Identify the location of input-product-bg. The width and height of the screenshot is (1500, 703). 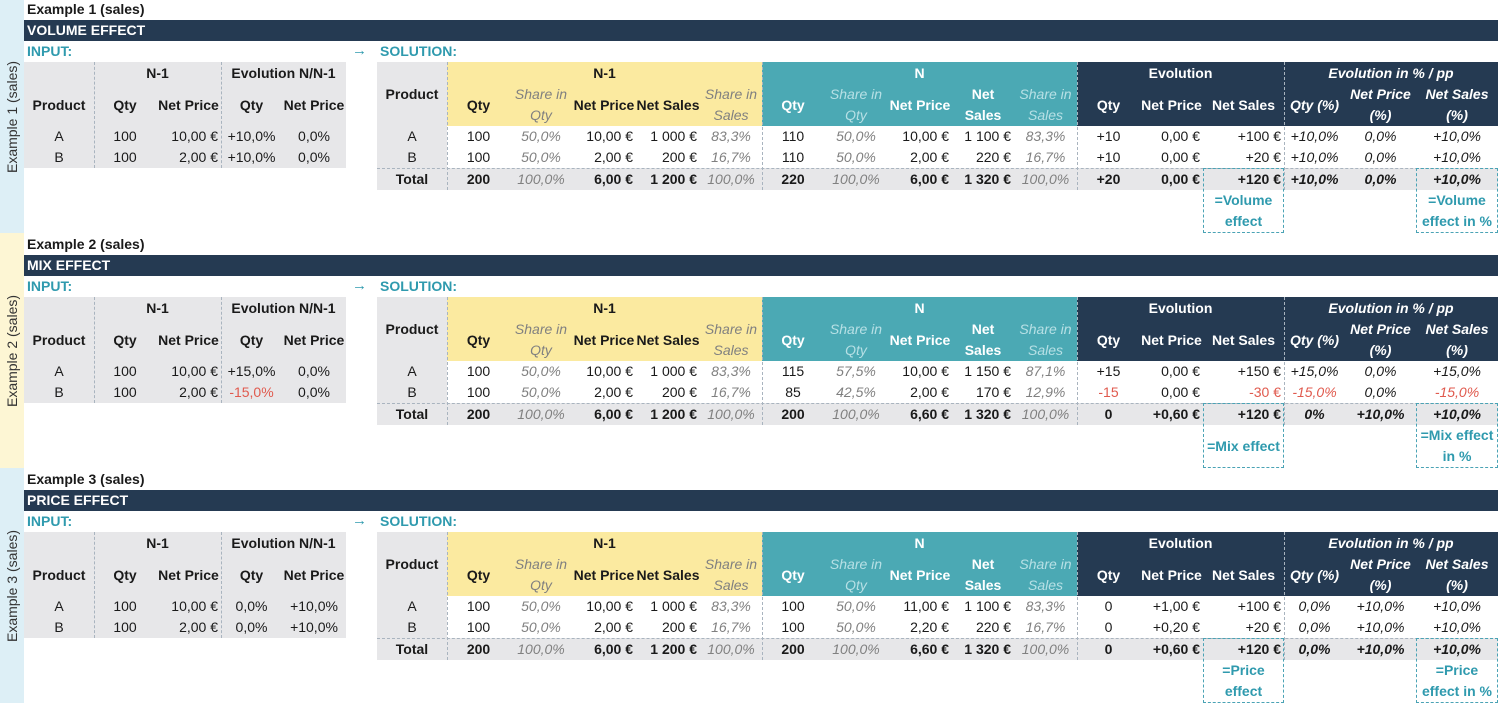
(59, 382).